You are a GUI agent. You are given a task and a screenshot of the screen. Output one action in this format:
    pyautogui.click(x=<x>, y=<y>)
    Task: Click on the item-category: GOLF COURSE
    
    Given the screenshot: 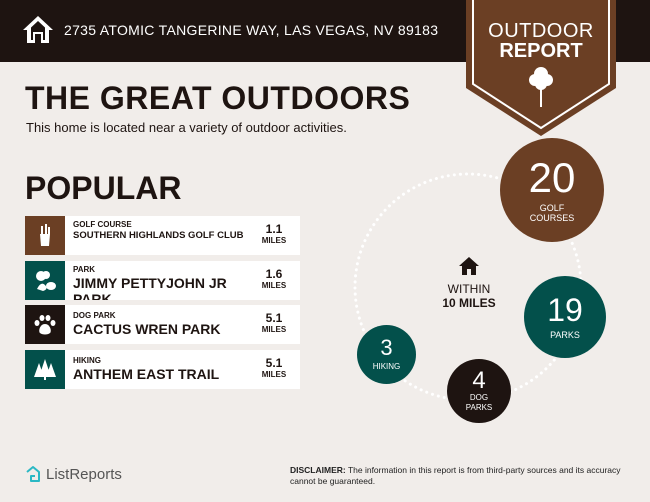 What is the action you would take?
    pyautogui.click(x=102, y=224)
    